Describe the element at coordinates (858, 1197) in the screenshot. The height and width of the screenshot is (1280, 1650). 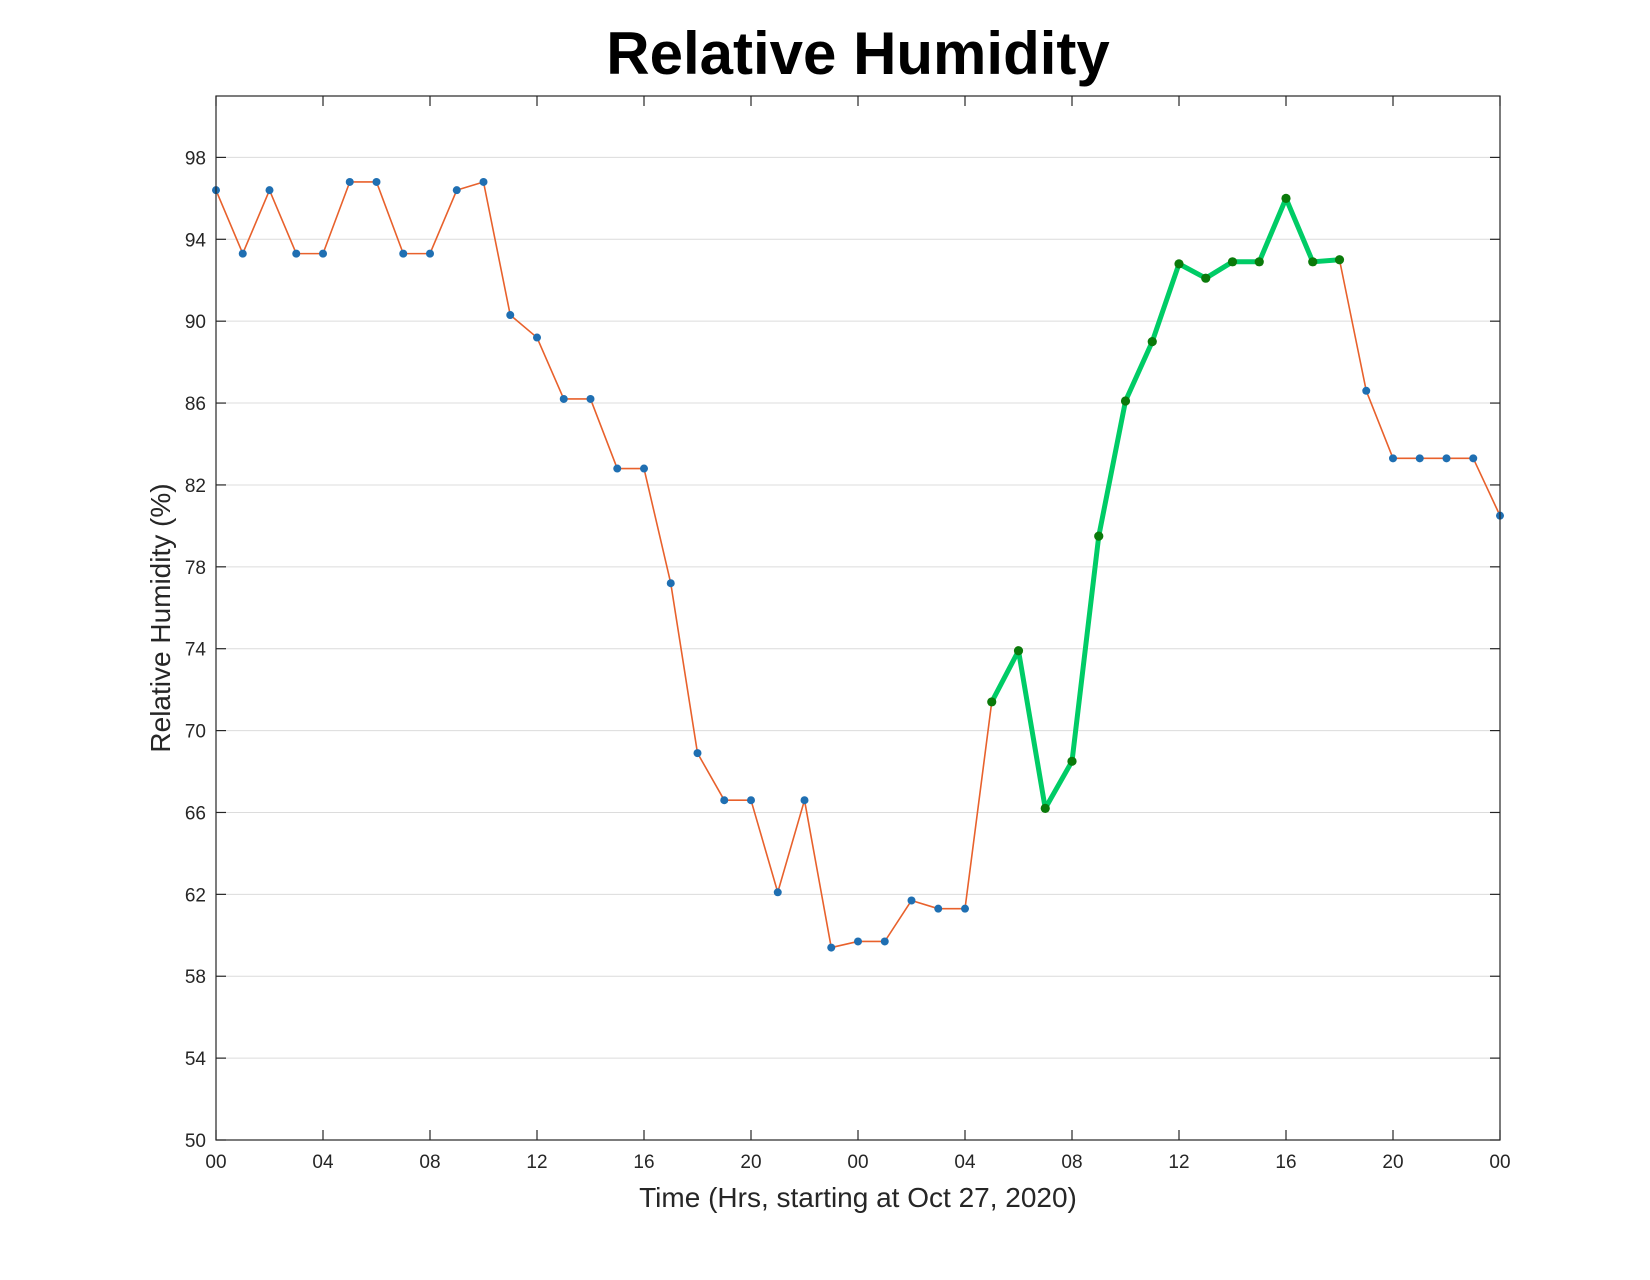
I see `x-axis-label: Time (Hrs, starting at Oct 27, 2020)` at that location.